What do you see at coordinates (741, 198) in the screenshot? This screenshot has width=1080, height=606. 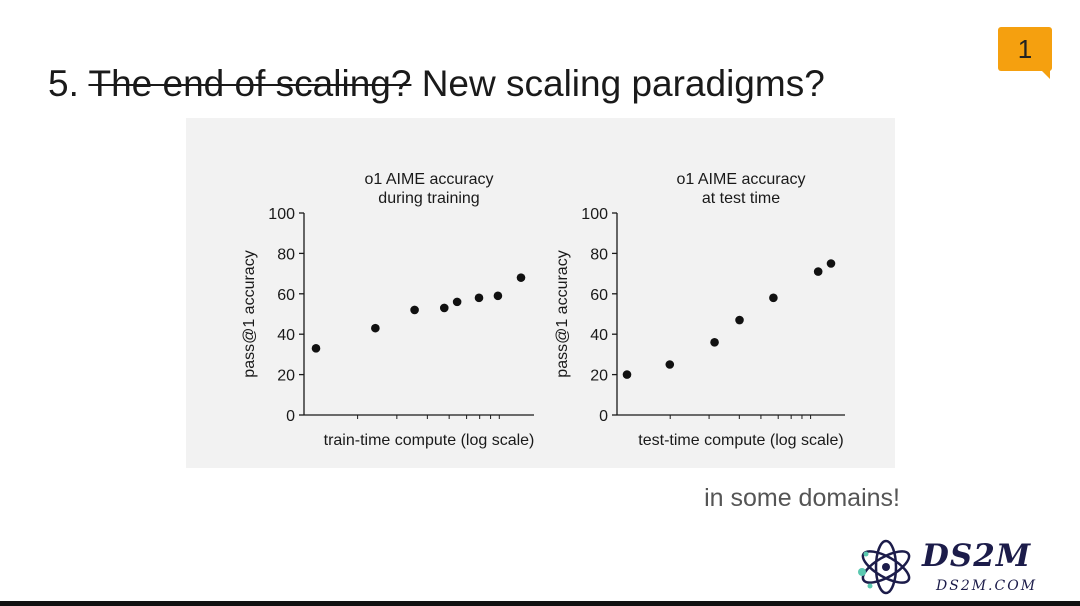 I see `chart-title: at test time` at bounding box center [741, 198].